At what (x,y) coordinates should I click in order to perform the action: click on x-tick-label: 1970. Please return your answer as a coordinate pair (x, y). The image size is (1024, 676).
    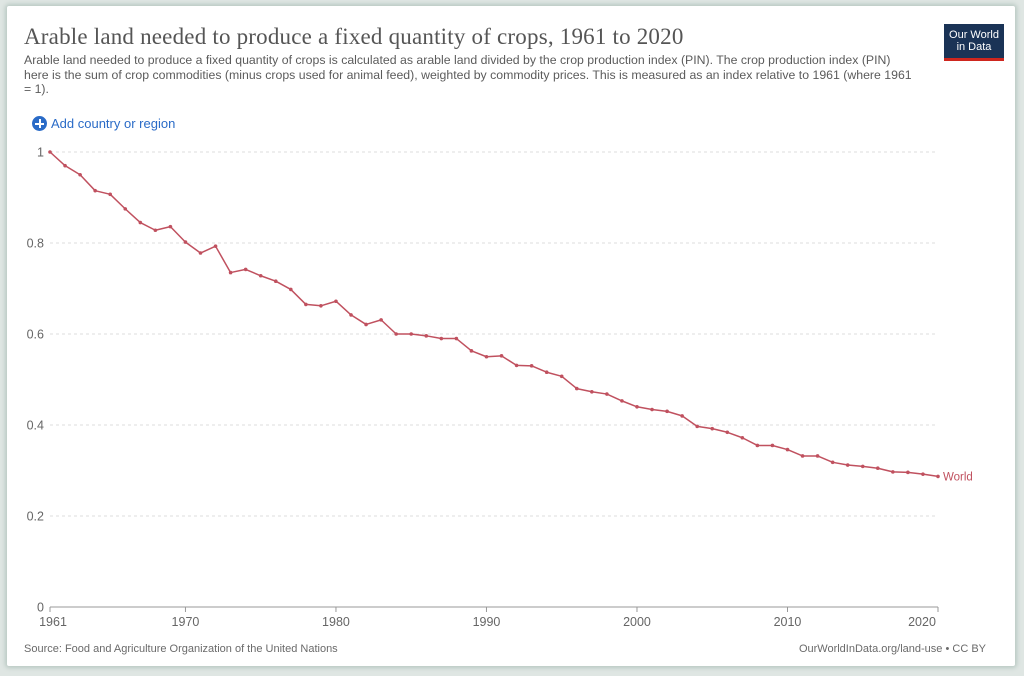
    Looking at the image, I should click on (186, 622).